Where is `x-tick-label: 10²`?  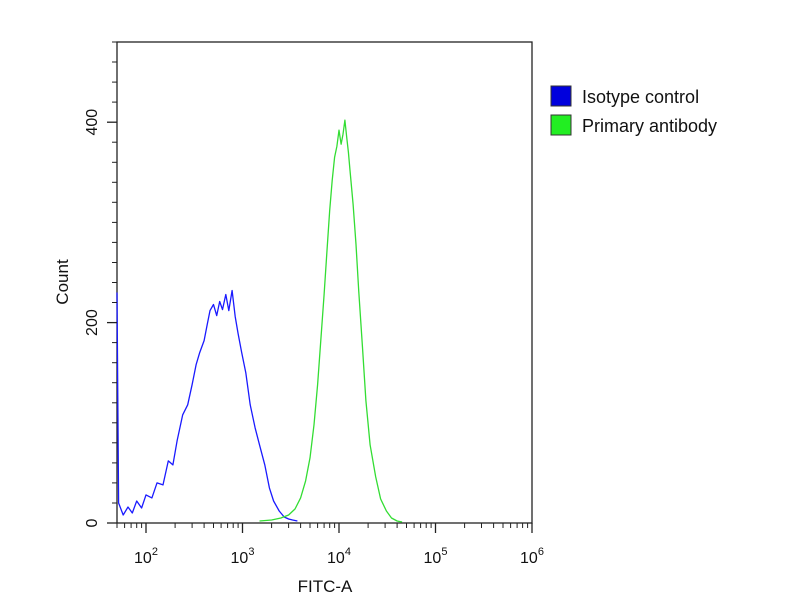
x-tick-label: 10² is located at coordinates (146, 556).